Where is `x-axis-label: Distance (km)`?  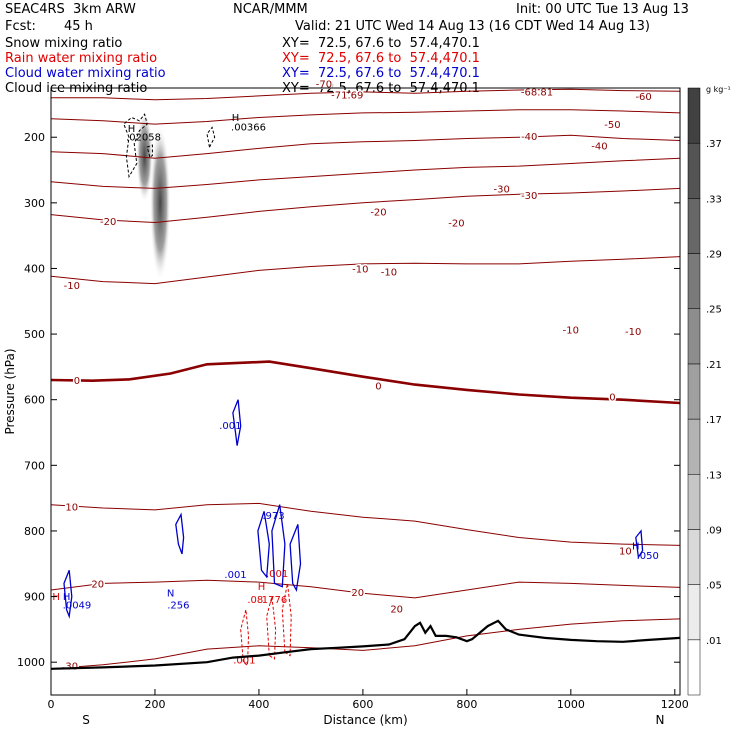 x-axis-label: Distance (km) is located at coordinates (365, 720).